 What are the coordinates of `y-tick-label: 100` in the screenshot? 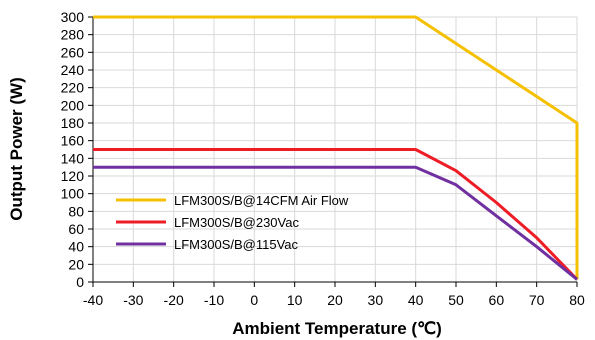 It's located at (73, 194).